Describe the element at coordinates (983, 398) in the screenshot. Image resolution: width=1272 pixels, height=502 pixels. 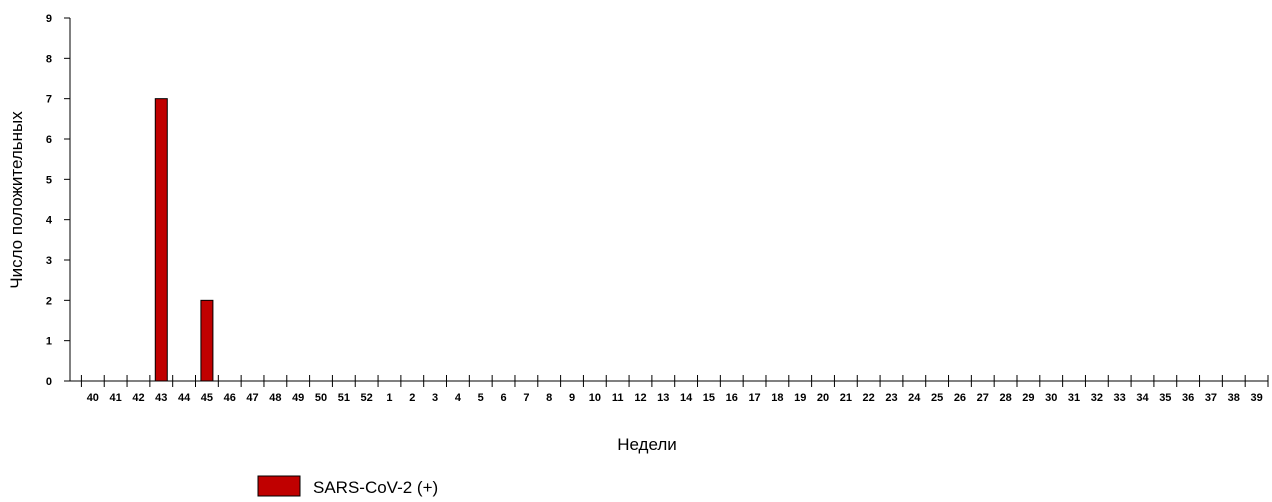
I see `x-tick-label: 27` at that location.